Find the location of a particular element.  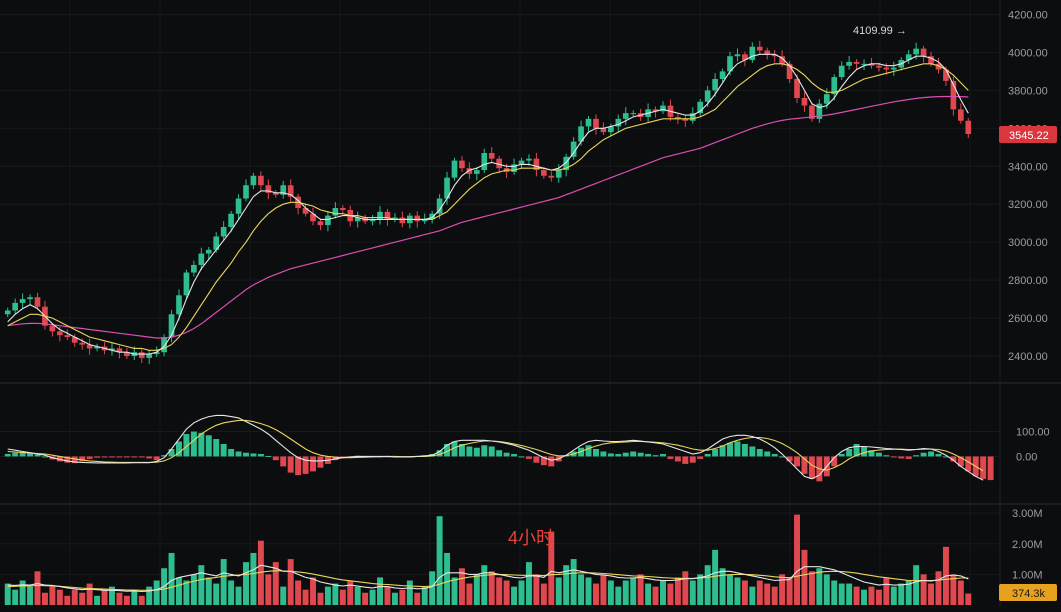

macd-panel is located at coordinates (499, 448).